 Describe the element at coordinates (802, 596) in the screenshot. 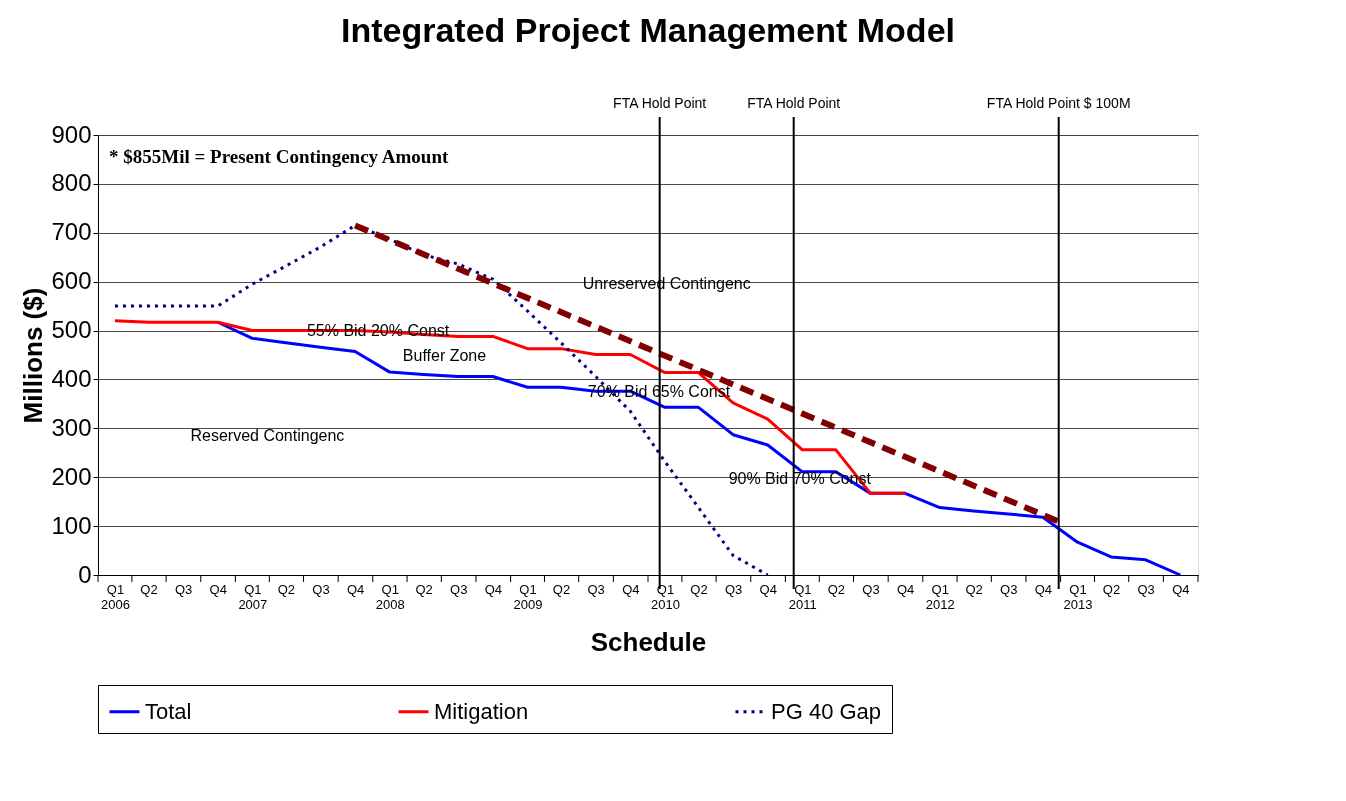

I see `x-tick-label: Q1 2011` at that location.